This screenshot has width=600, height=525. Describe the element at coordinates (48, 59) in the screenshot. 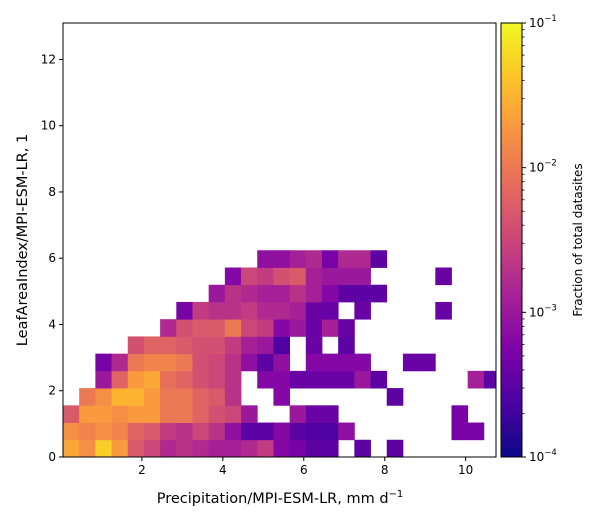

I see `y-tick-label: 12` at that location.